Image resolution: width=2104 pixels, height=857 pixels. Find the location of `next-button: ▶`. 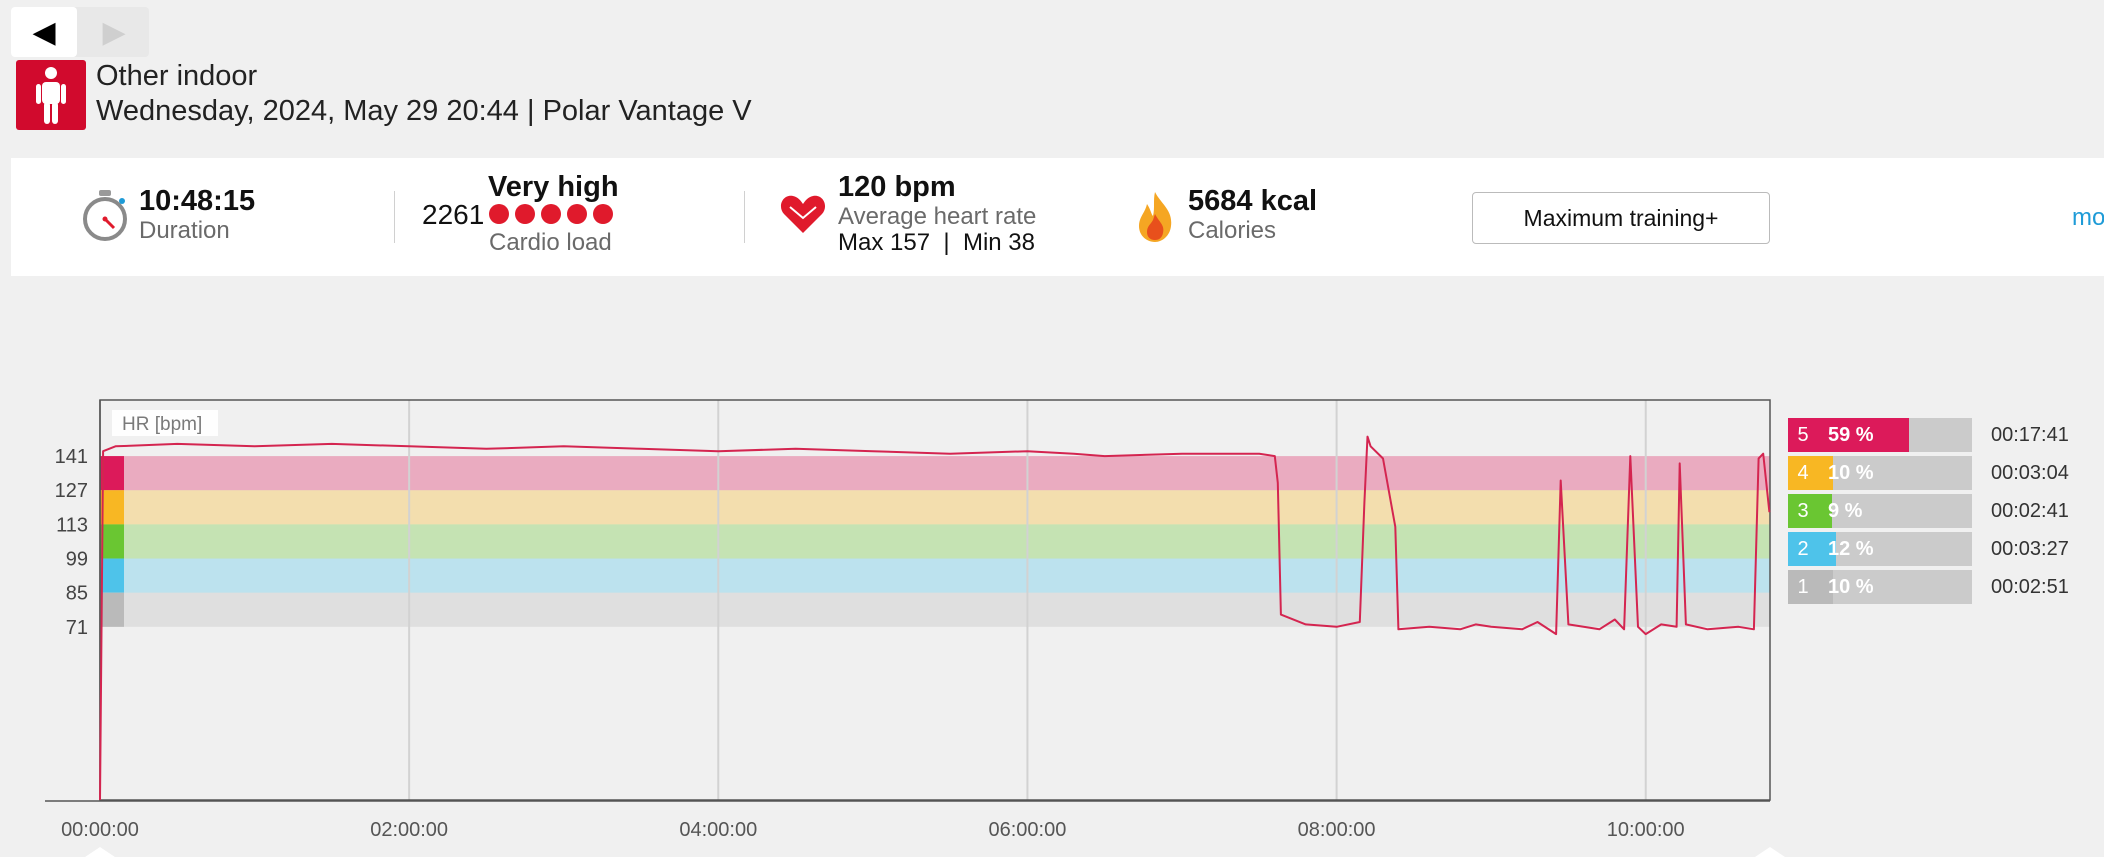

next-button: ▶ is located at coordinates (114, 32).